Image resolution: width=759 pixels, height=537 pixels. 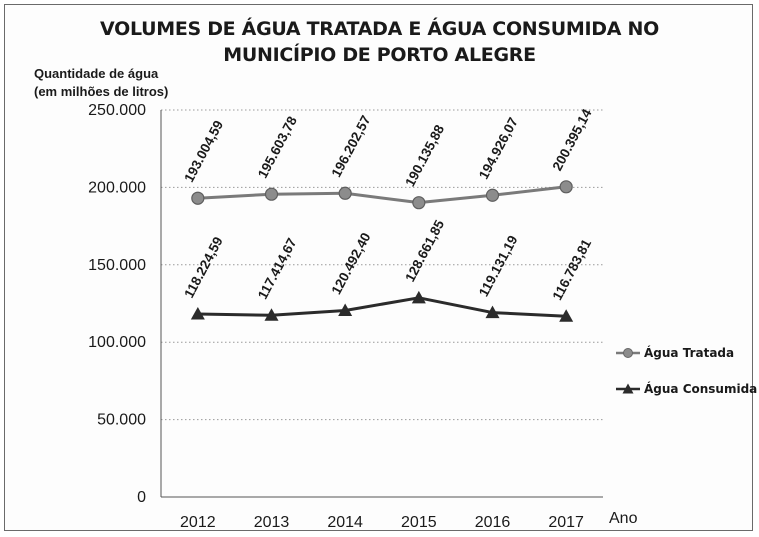 What do you see at coordinates (117, 110) in the screenshot?
I see `y-tick-label: 250.000` at bounding box center [117, 110].